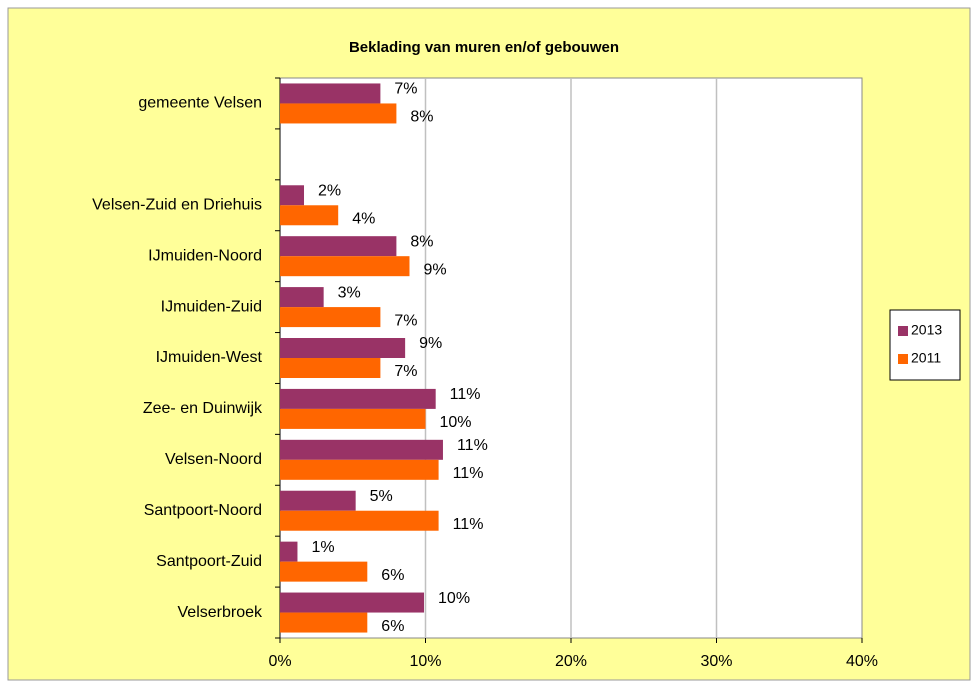 The image size is (978, 688). What do you see at coordinates (571, 661) in the screenshot?
I see `x-tick-label: 20%` at bounding box center [571, 661].